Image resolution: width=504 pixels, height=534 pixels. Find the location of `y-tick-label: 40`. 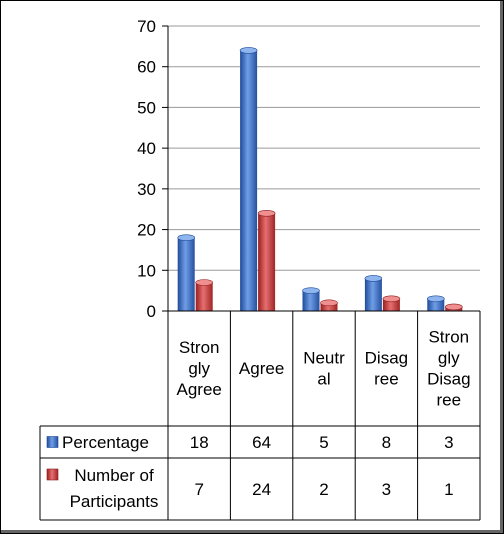

y-tick-label: 40 is located at coordinates (146, 148).